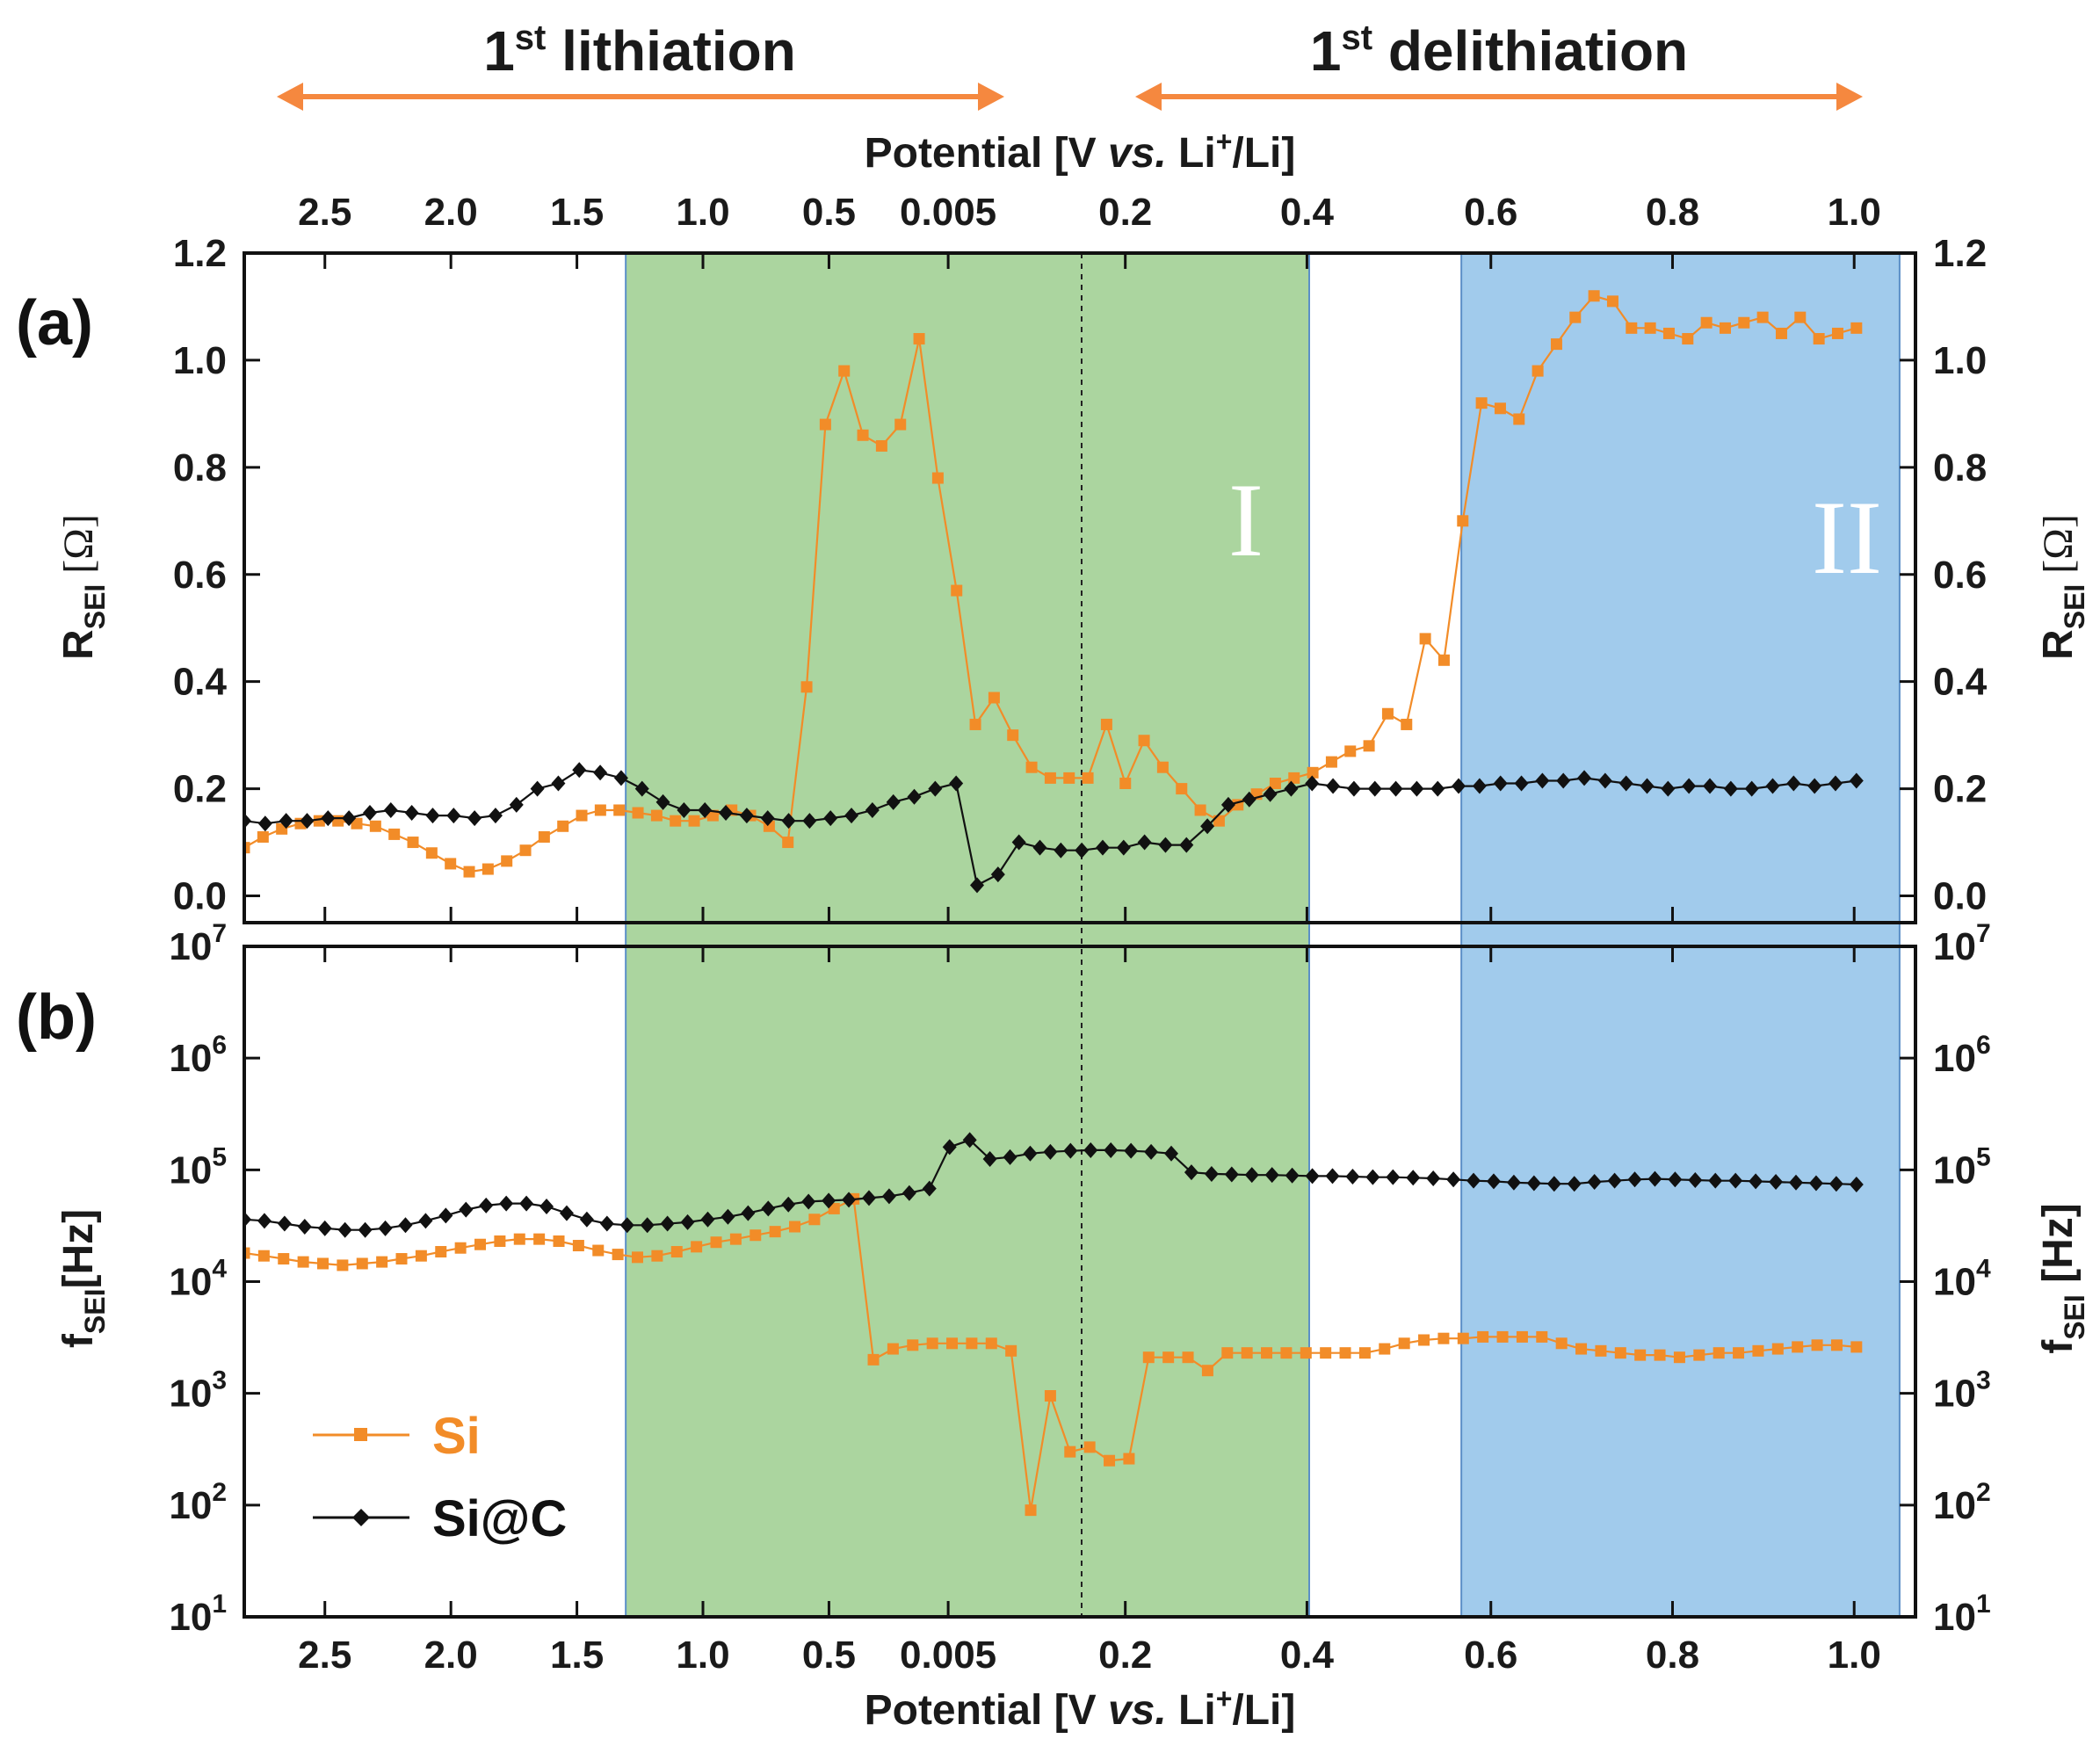 The height and width of the screenshot is (1746, 2100). What do you see at coordinates (290, 97) in the screenshot?
I see `arrow-head-left` at bounding box center [290, 97].